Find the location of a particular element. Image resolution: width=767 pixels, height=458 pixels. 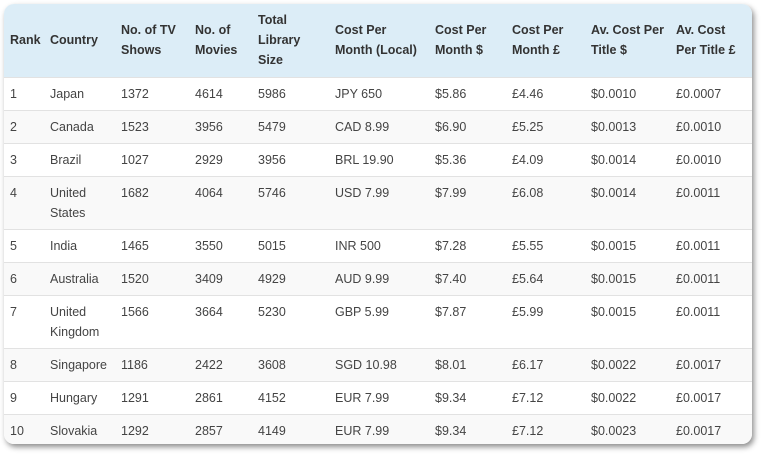

cell-tv-shows: 1523 is located at coordinates (152, 126).